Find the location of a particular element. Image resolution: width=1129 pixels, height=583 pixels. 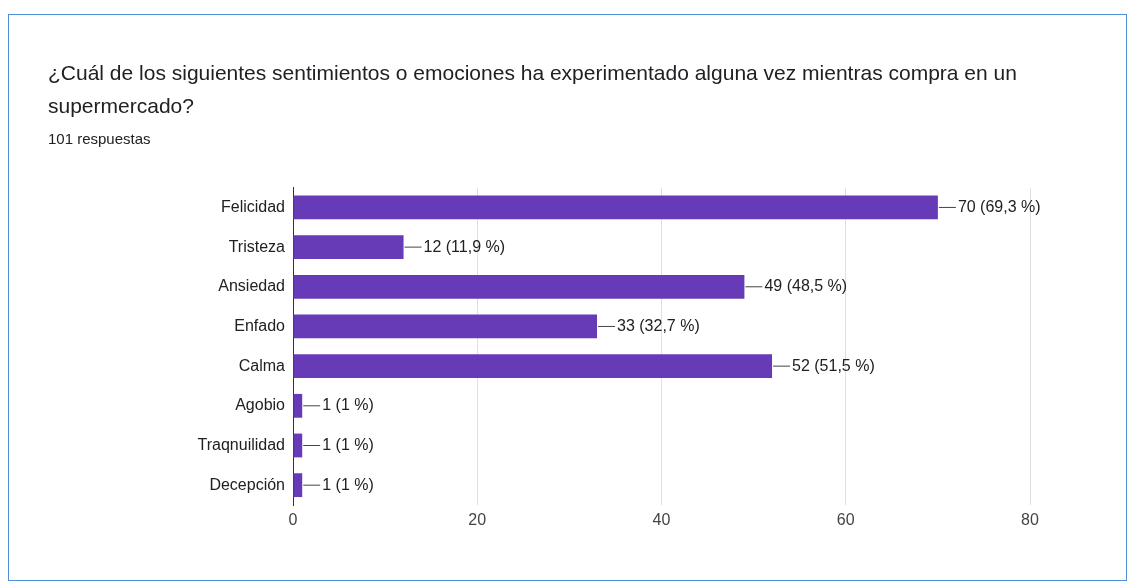

y-tick-label: Decepción is located at coordinates (247, 484).